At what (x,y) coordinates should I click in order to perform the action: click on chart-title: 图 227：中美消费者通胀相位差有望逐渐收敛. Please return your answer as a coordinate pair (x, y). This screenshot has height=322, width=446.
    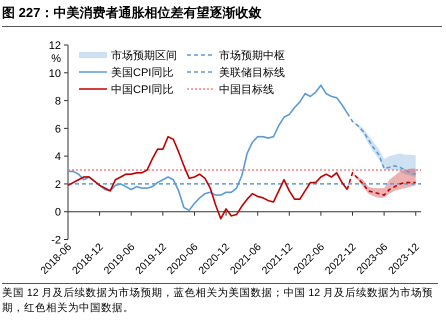
    Looking at the image, I should click on (222, 15).